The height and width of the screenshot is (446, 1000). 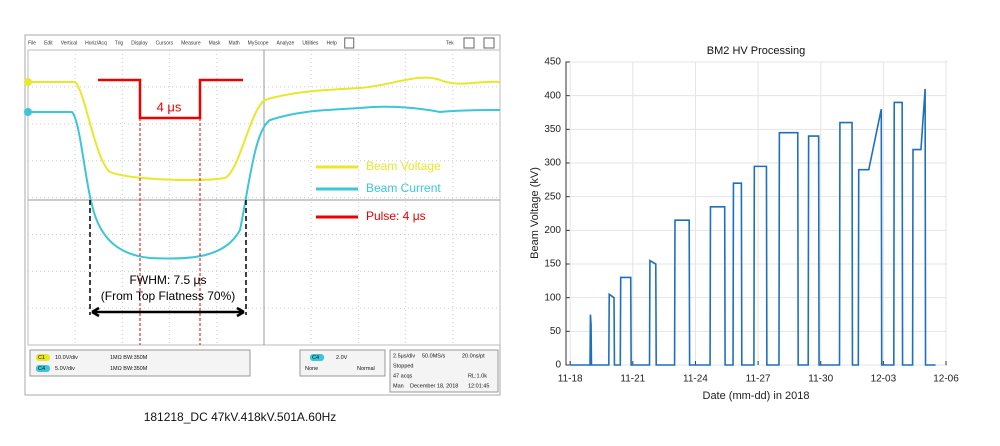 What do you see at coordinates (946, 379) in the screenshot?
I see `x-tick-label: 12-06` at bounding box center [946, 379].